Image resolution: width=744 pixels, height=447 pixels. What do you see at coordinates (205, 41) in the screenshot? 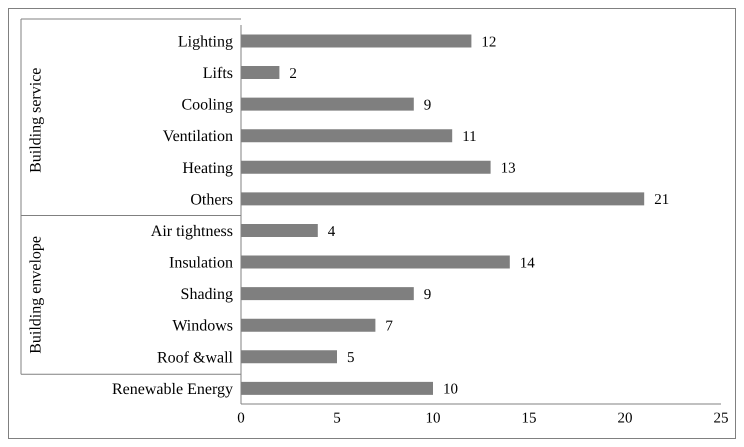
I see `y-tick-label: Lighting` at bounding box center [205, 41].